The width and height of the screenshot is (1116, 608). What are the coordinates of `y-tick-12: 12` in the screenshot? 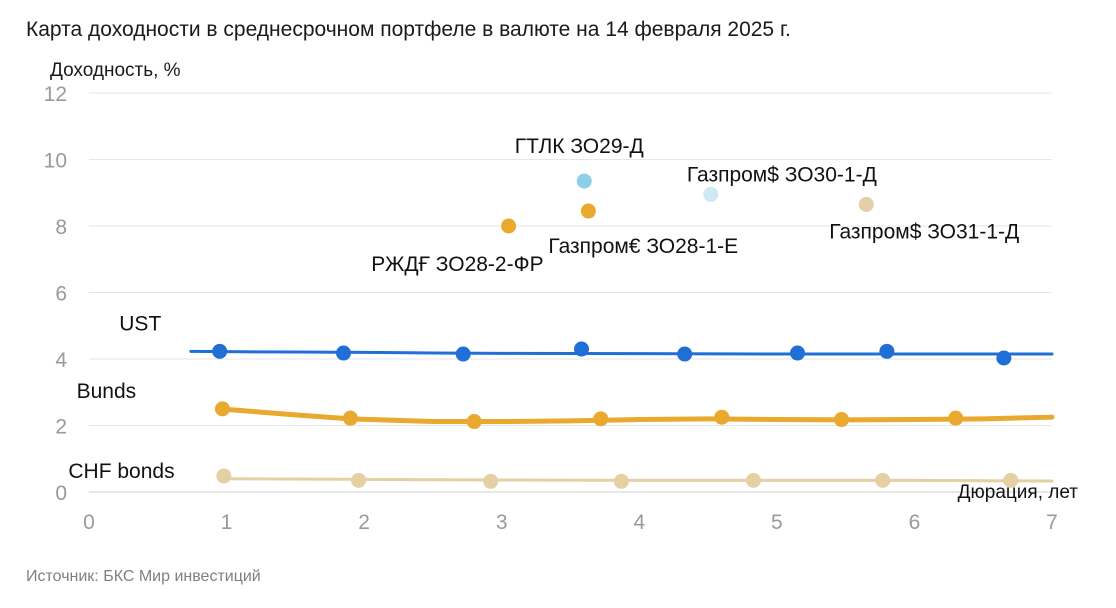 It's located at (55, 94).